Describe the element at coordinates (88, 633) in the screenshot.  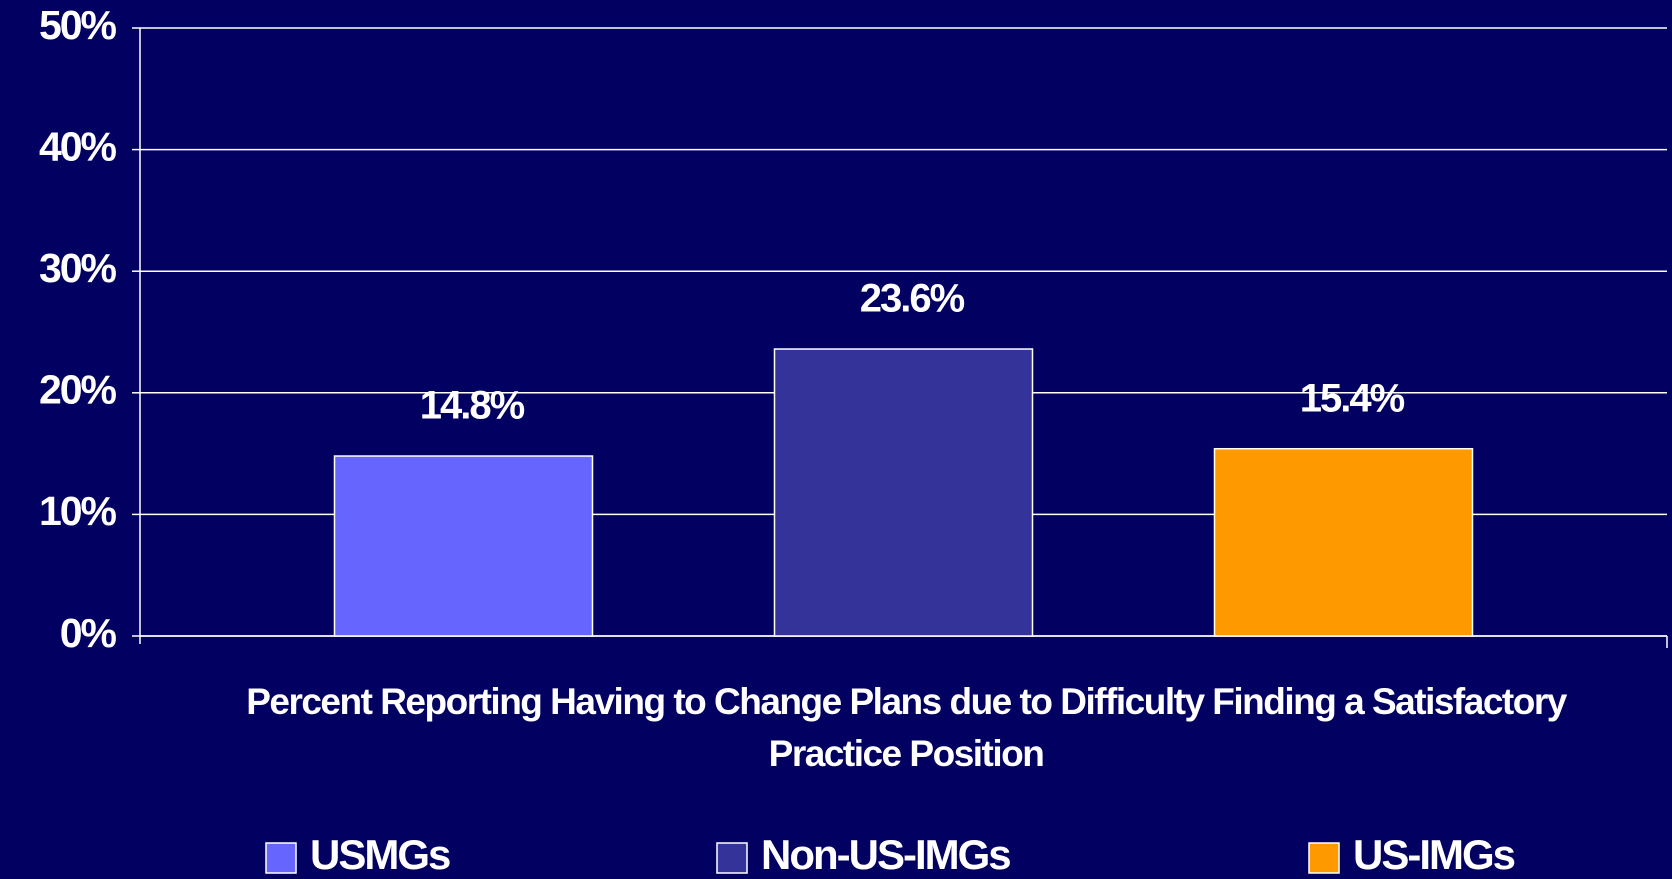
I see `y-tick-label: 0%` at that location.